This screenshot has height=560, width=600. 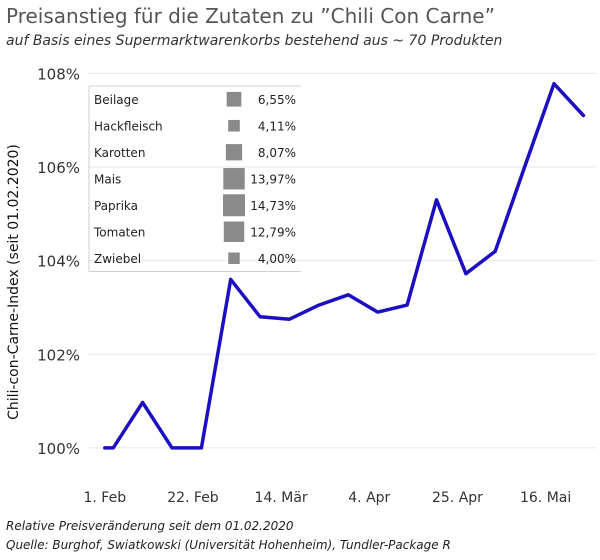 I want to click on legend-item-label: Tomaten, so click(x=119, y=232).